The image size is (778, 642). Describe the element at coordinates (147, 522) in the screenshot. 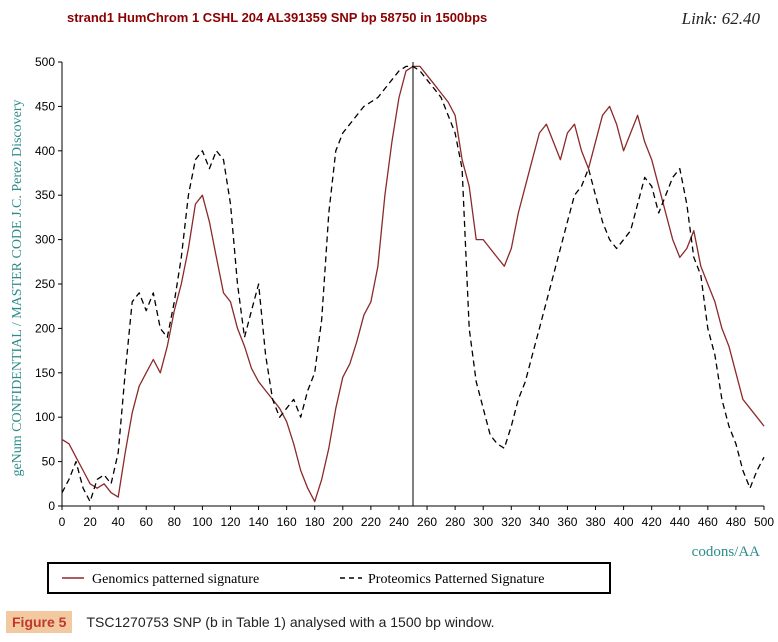

I see `x-tick-label: 60` at that location.